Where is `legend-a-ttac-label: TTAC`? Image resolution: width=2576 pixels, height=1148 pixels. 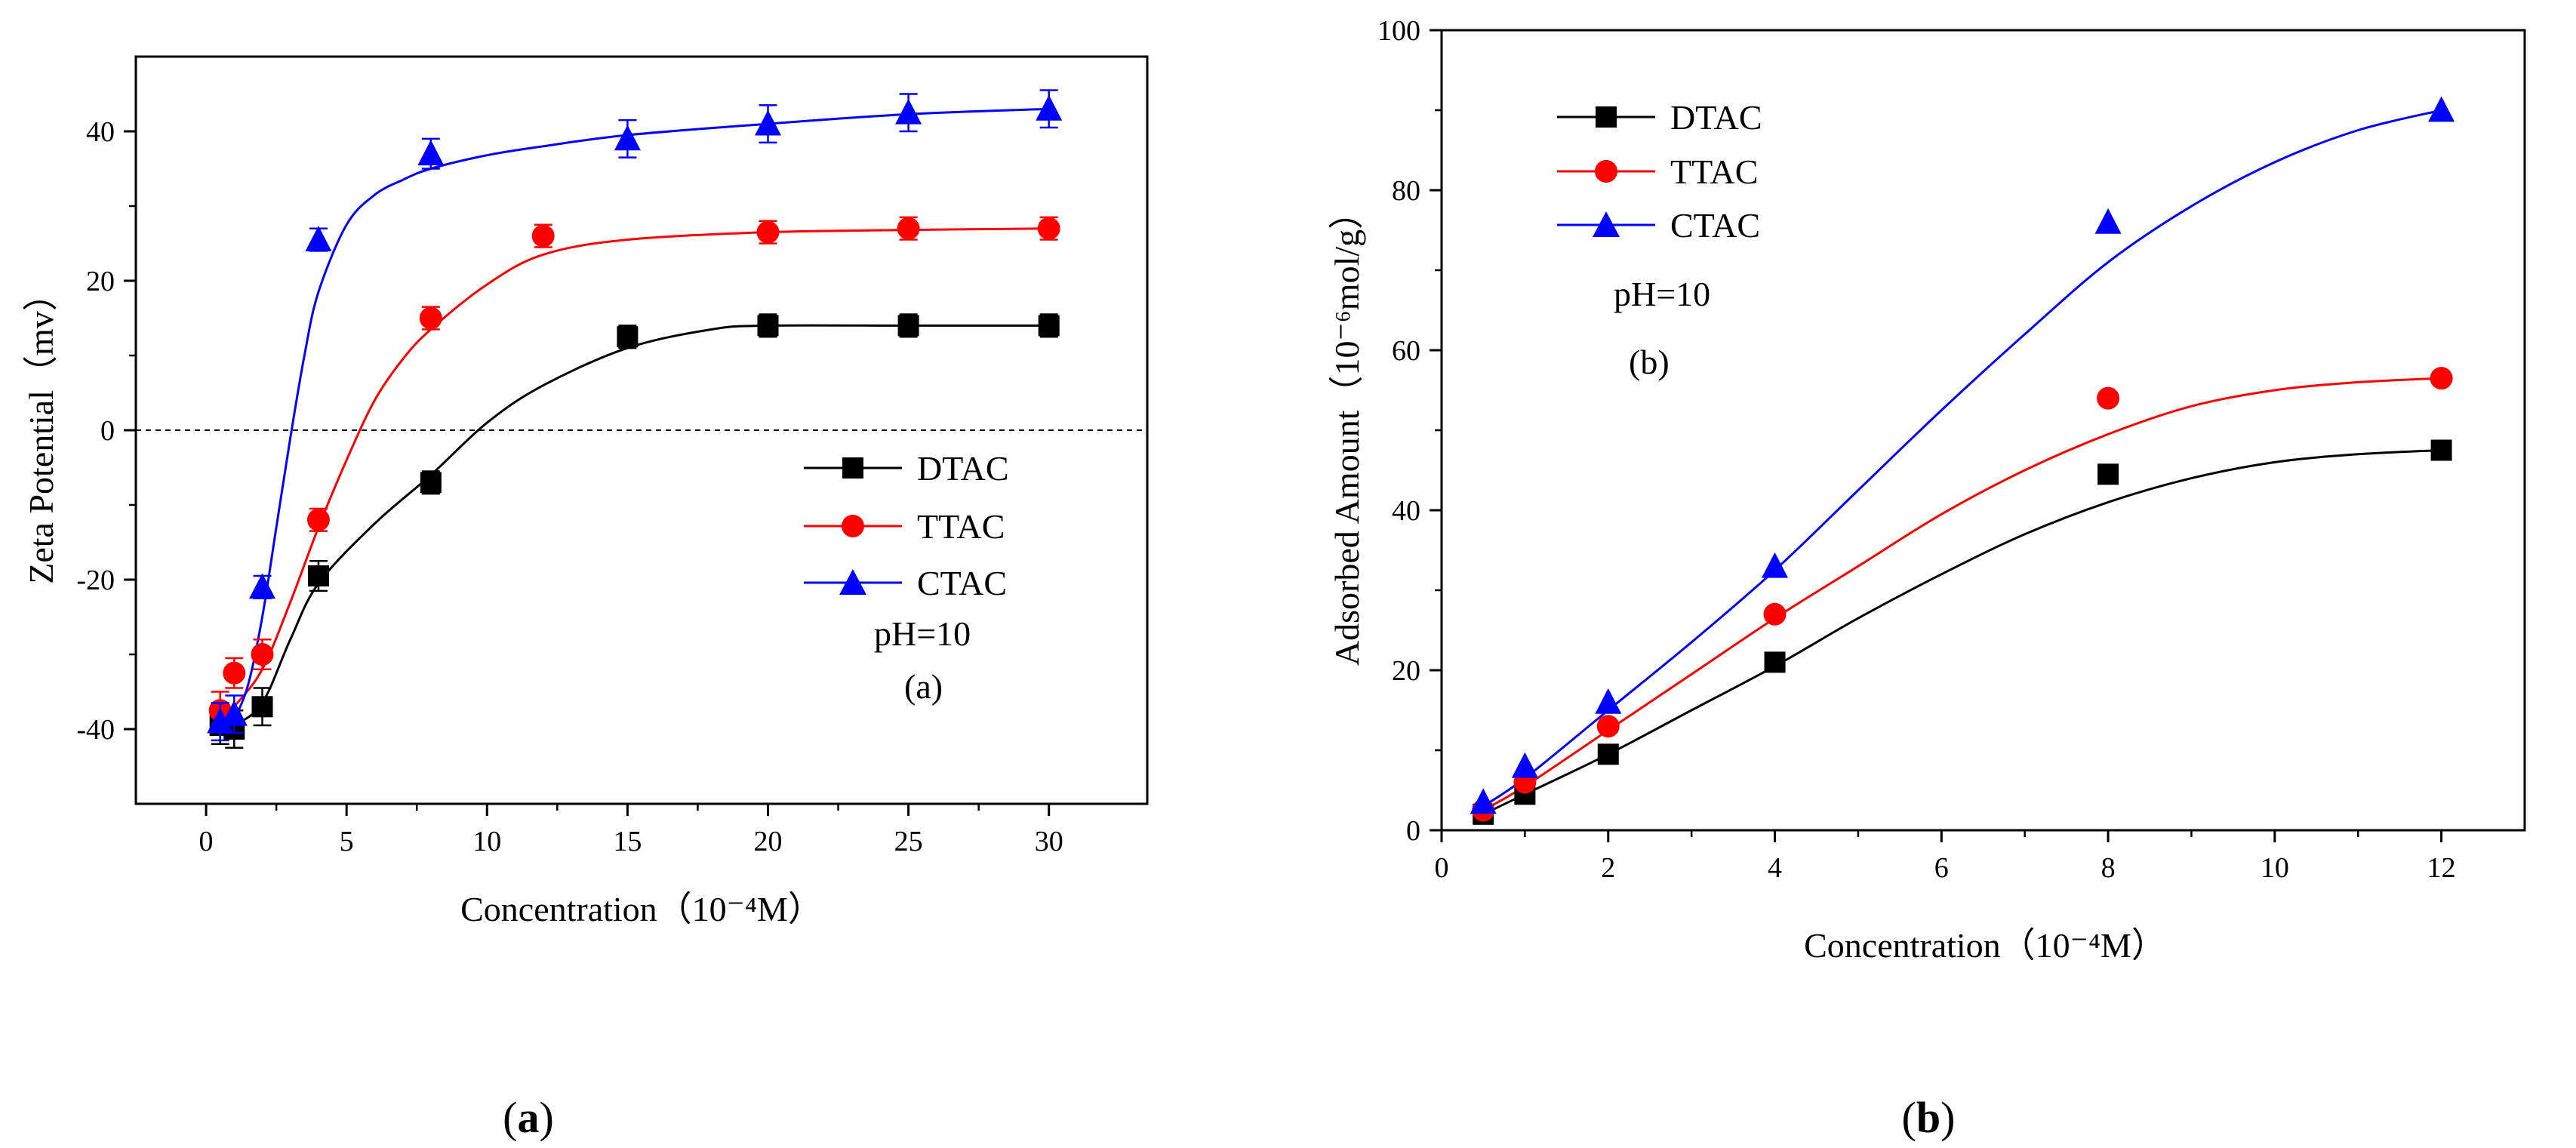 legend-a-ttac-label: TTAC is located at coordinates (961, 526).